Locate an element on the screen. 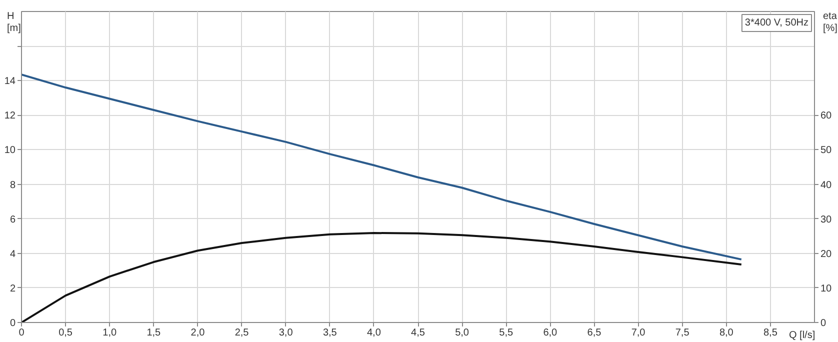  x-tick-label: 8,5 is located at coordinates (770, 333).